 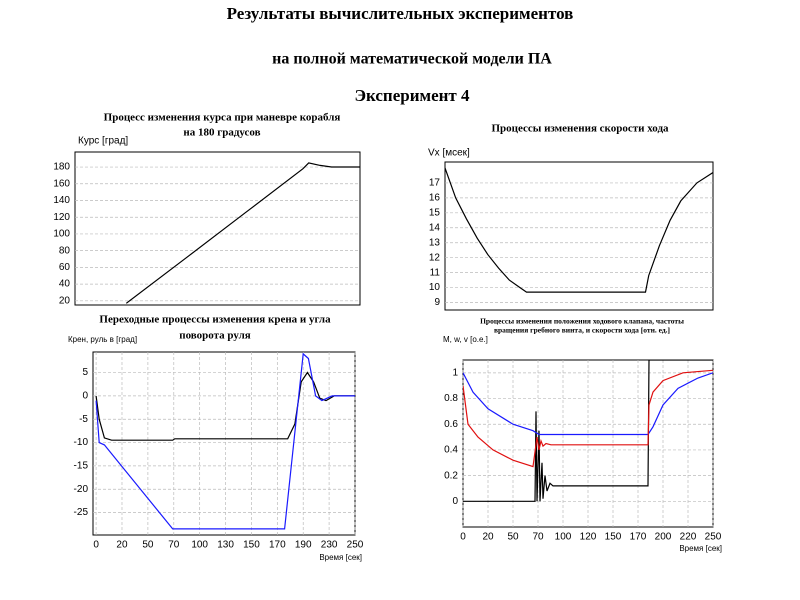 I want to click on y-axis-label: Курс [град], so click(x=103, y=141).